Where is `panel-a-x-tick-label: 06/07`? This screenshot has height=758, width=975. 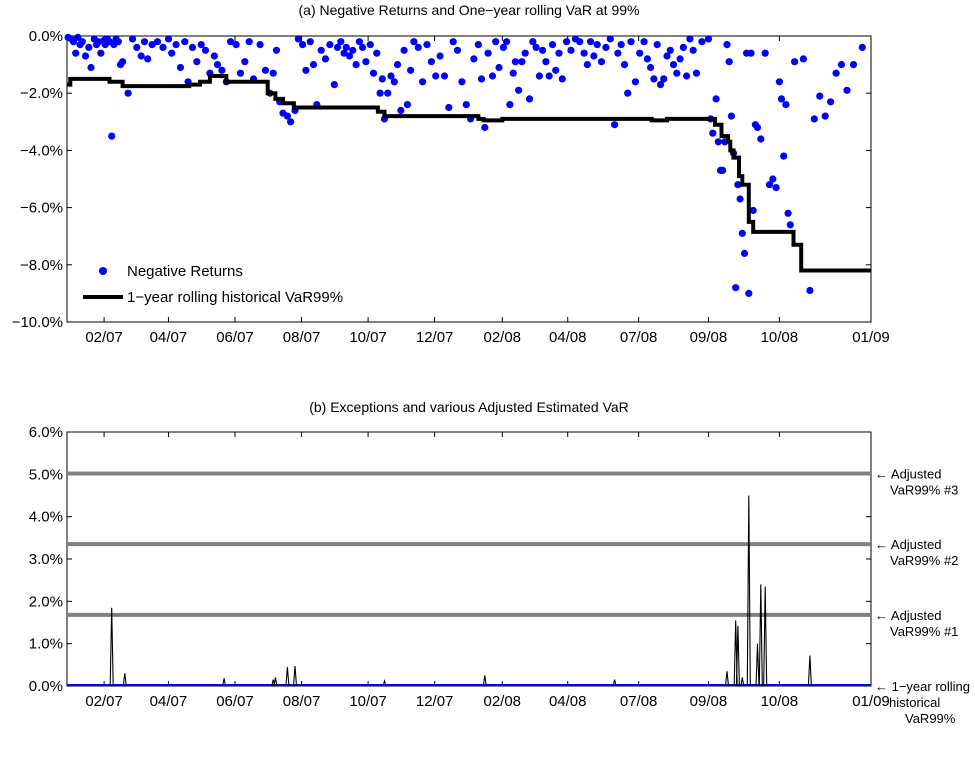 panel-a-x-tick-label: 06/07 is located at coordinates (235, 337).